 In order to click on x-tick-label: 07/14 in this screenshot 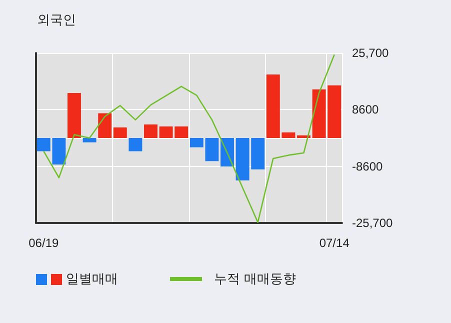, I will do `click(334, 243)`.